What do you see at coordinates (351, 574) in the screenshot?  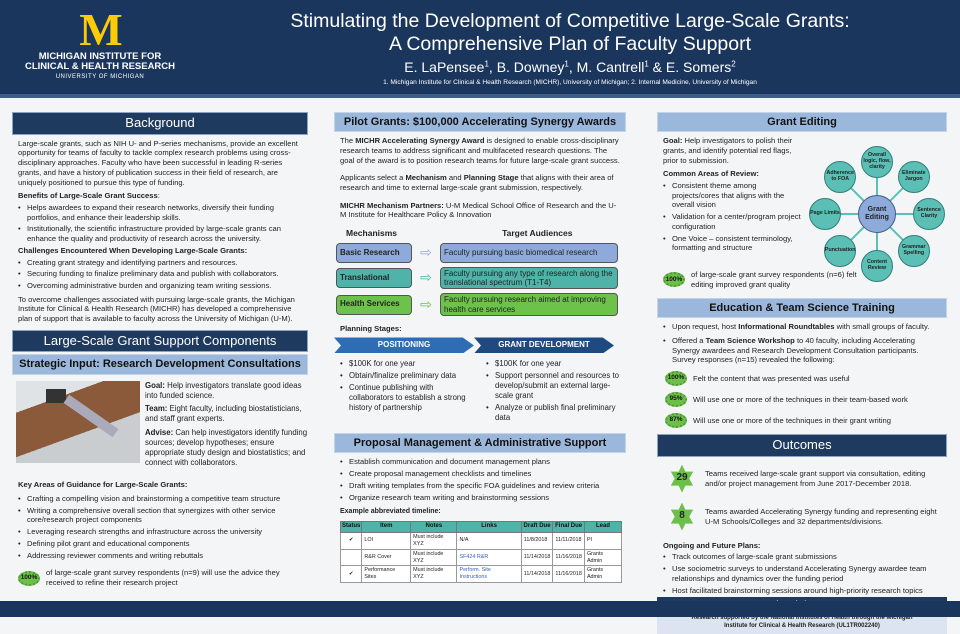 I see `table-cell: ✔` at bounding box center [351, 574].